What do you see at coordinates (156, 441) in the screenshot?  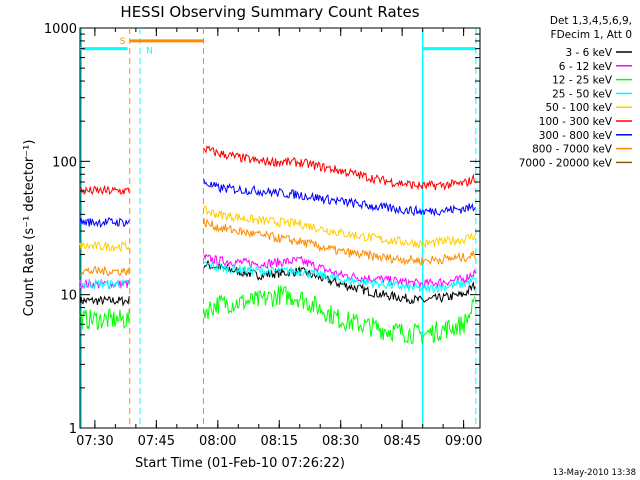 I see `x-tick-label-1: 07:45` at bounding box center [156, 441].